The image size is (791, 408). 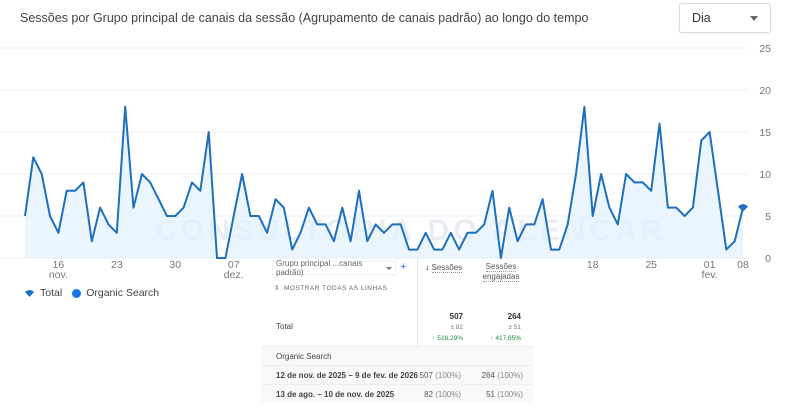 I want to click on x-tick-label: 07, so click(x=234, y=265).